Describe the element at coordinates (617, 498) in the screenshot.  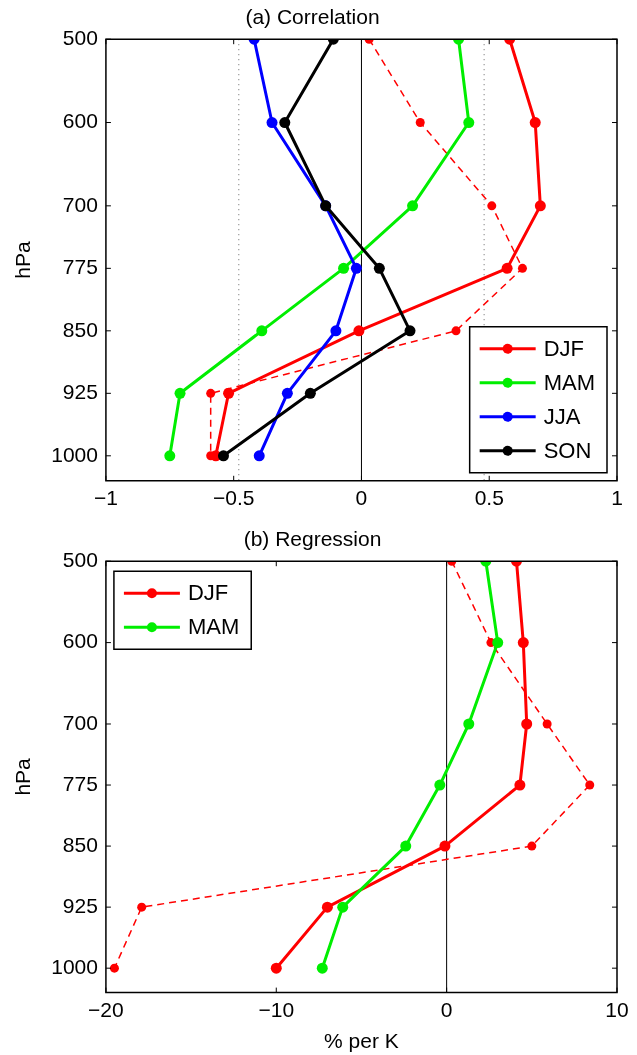
I see `x-tick-label: 1` at that location.